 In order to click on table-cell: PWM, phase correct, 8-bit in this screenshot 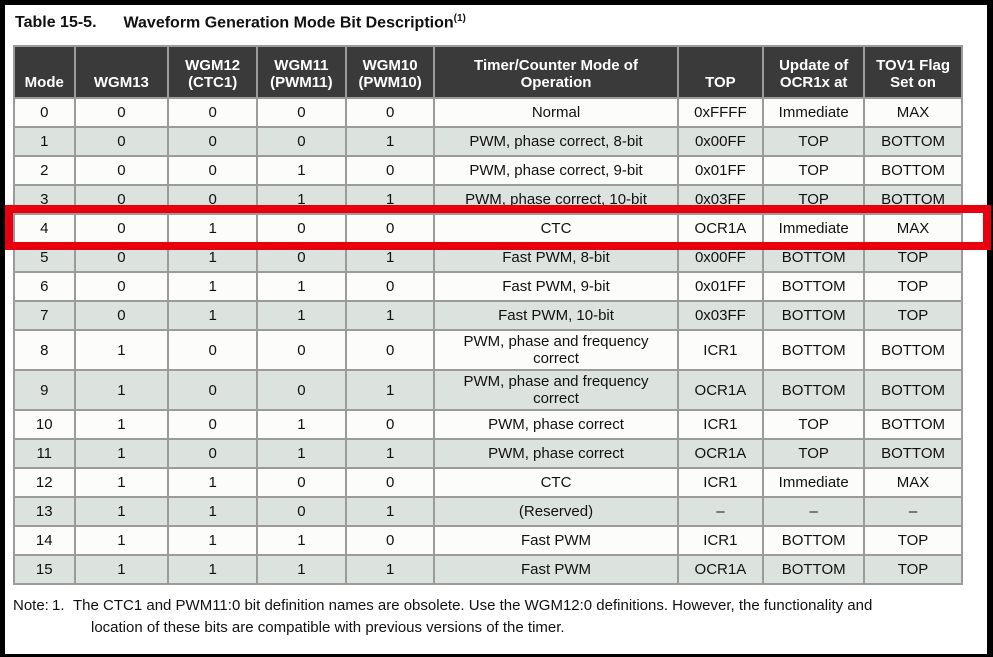, I will do `click(556, 142)`.